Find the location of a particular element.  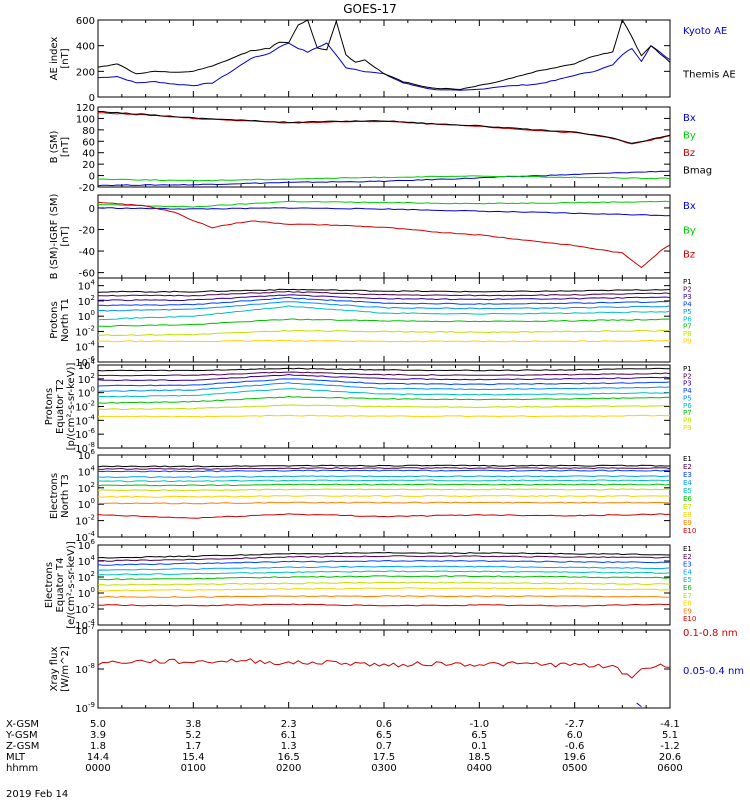

series-line-e5 is located at coordinates (384, 481).